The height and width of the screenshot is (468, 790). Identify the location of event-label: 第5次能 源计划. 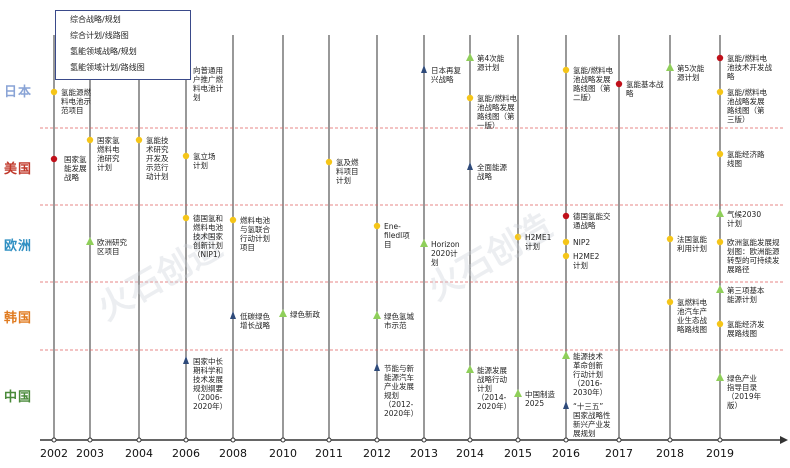
(691, 73).